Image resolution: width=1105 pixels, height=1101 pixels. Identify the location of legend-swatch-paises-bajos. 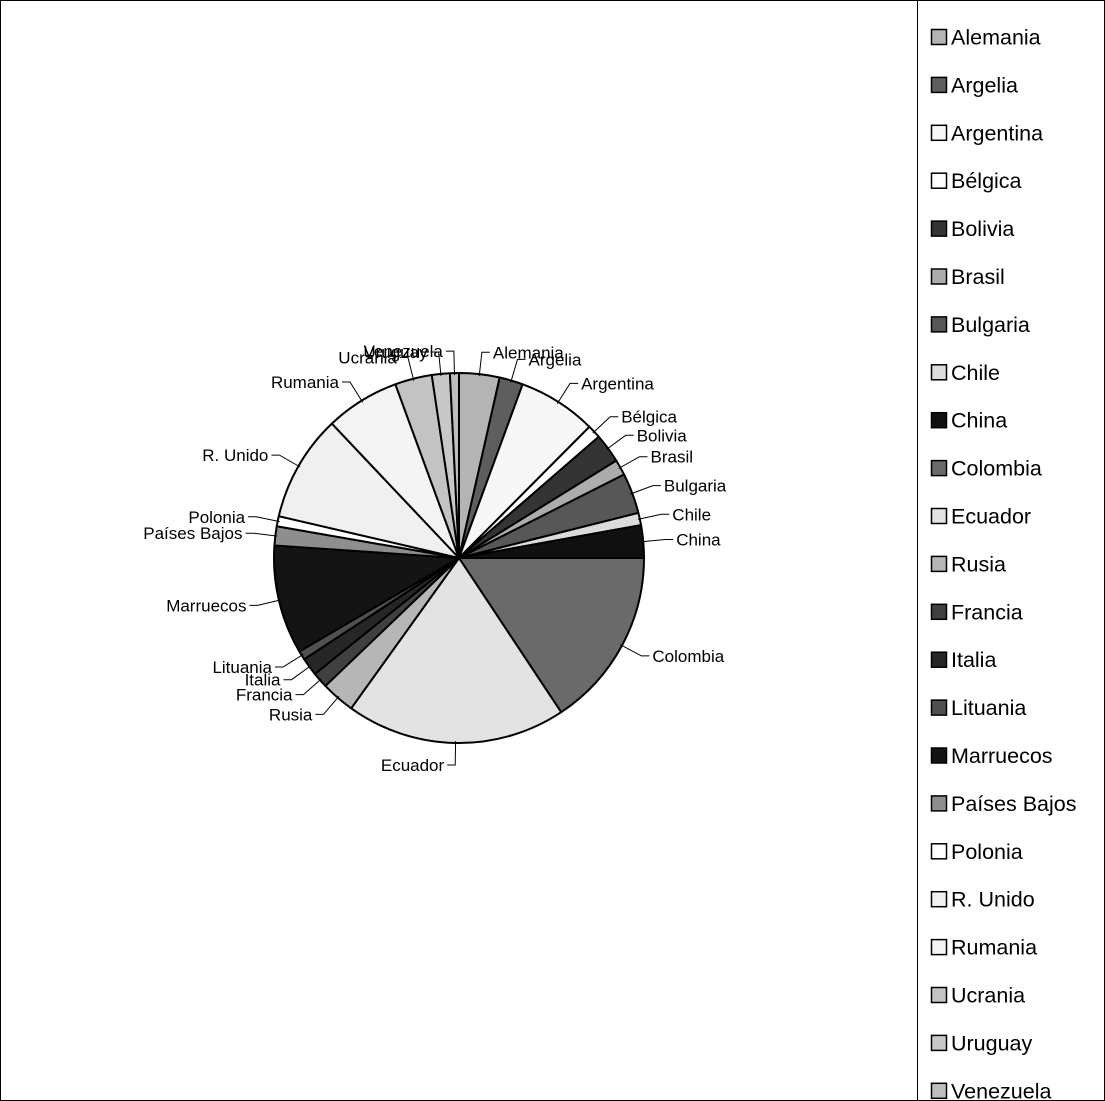
(939, 803).